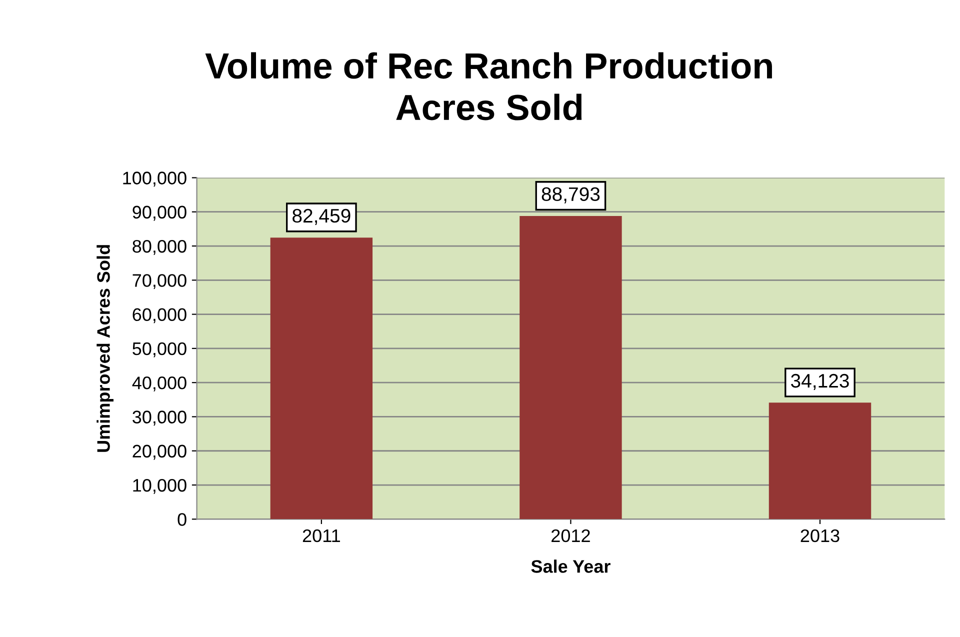 This screenshot has width=960, height=637. What do you see at coordinates (820, 382) in the screenshot?
I see `data-label: 34,123` at bounding box center [820, 382].